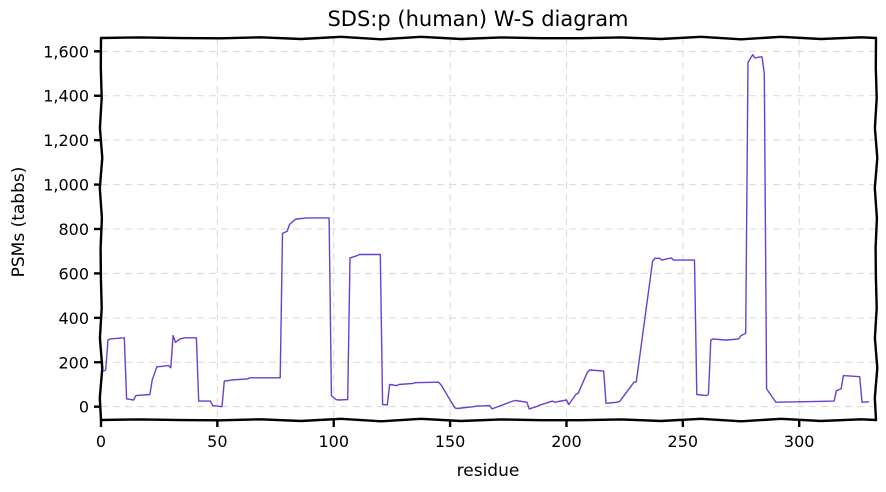  What do you see at coordinates (799, 441) in the screenshot?
I see `x-tick-label: 300` at bounding box center [799, 441].